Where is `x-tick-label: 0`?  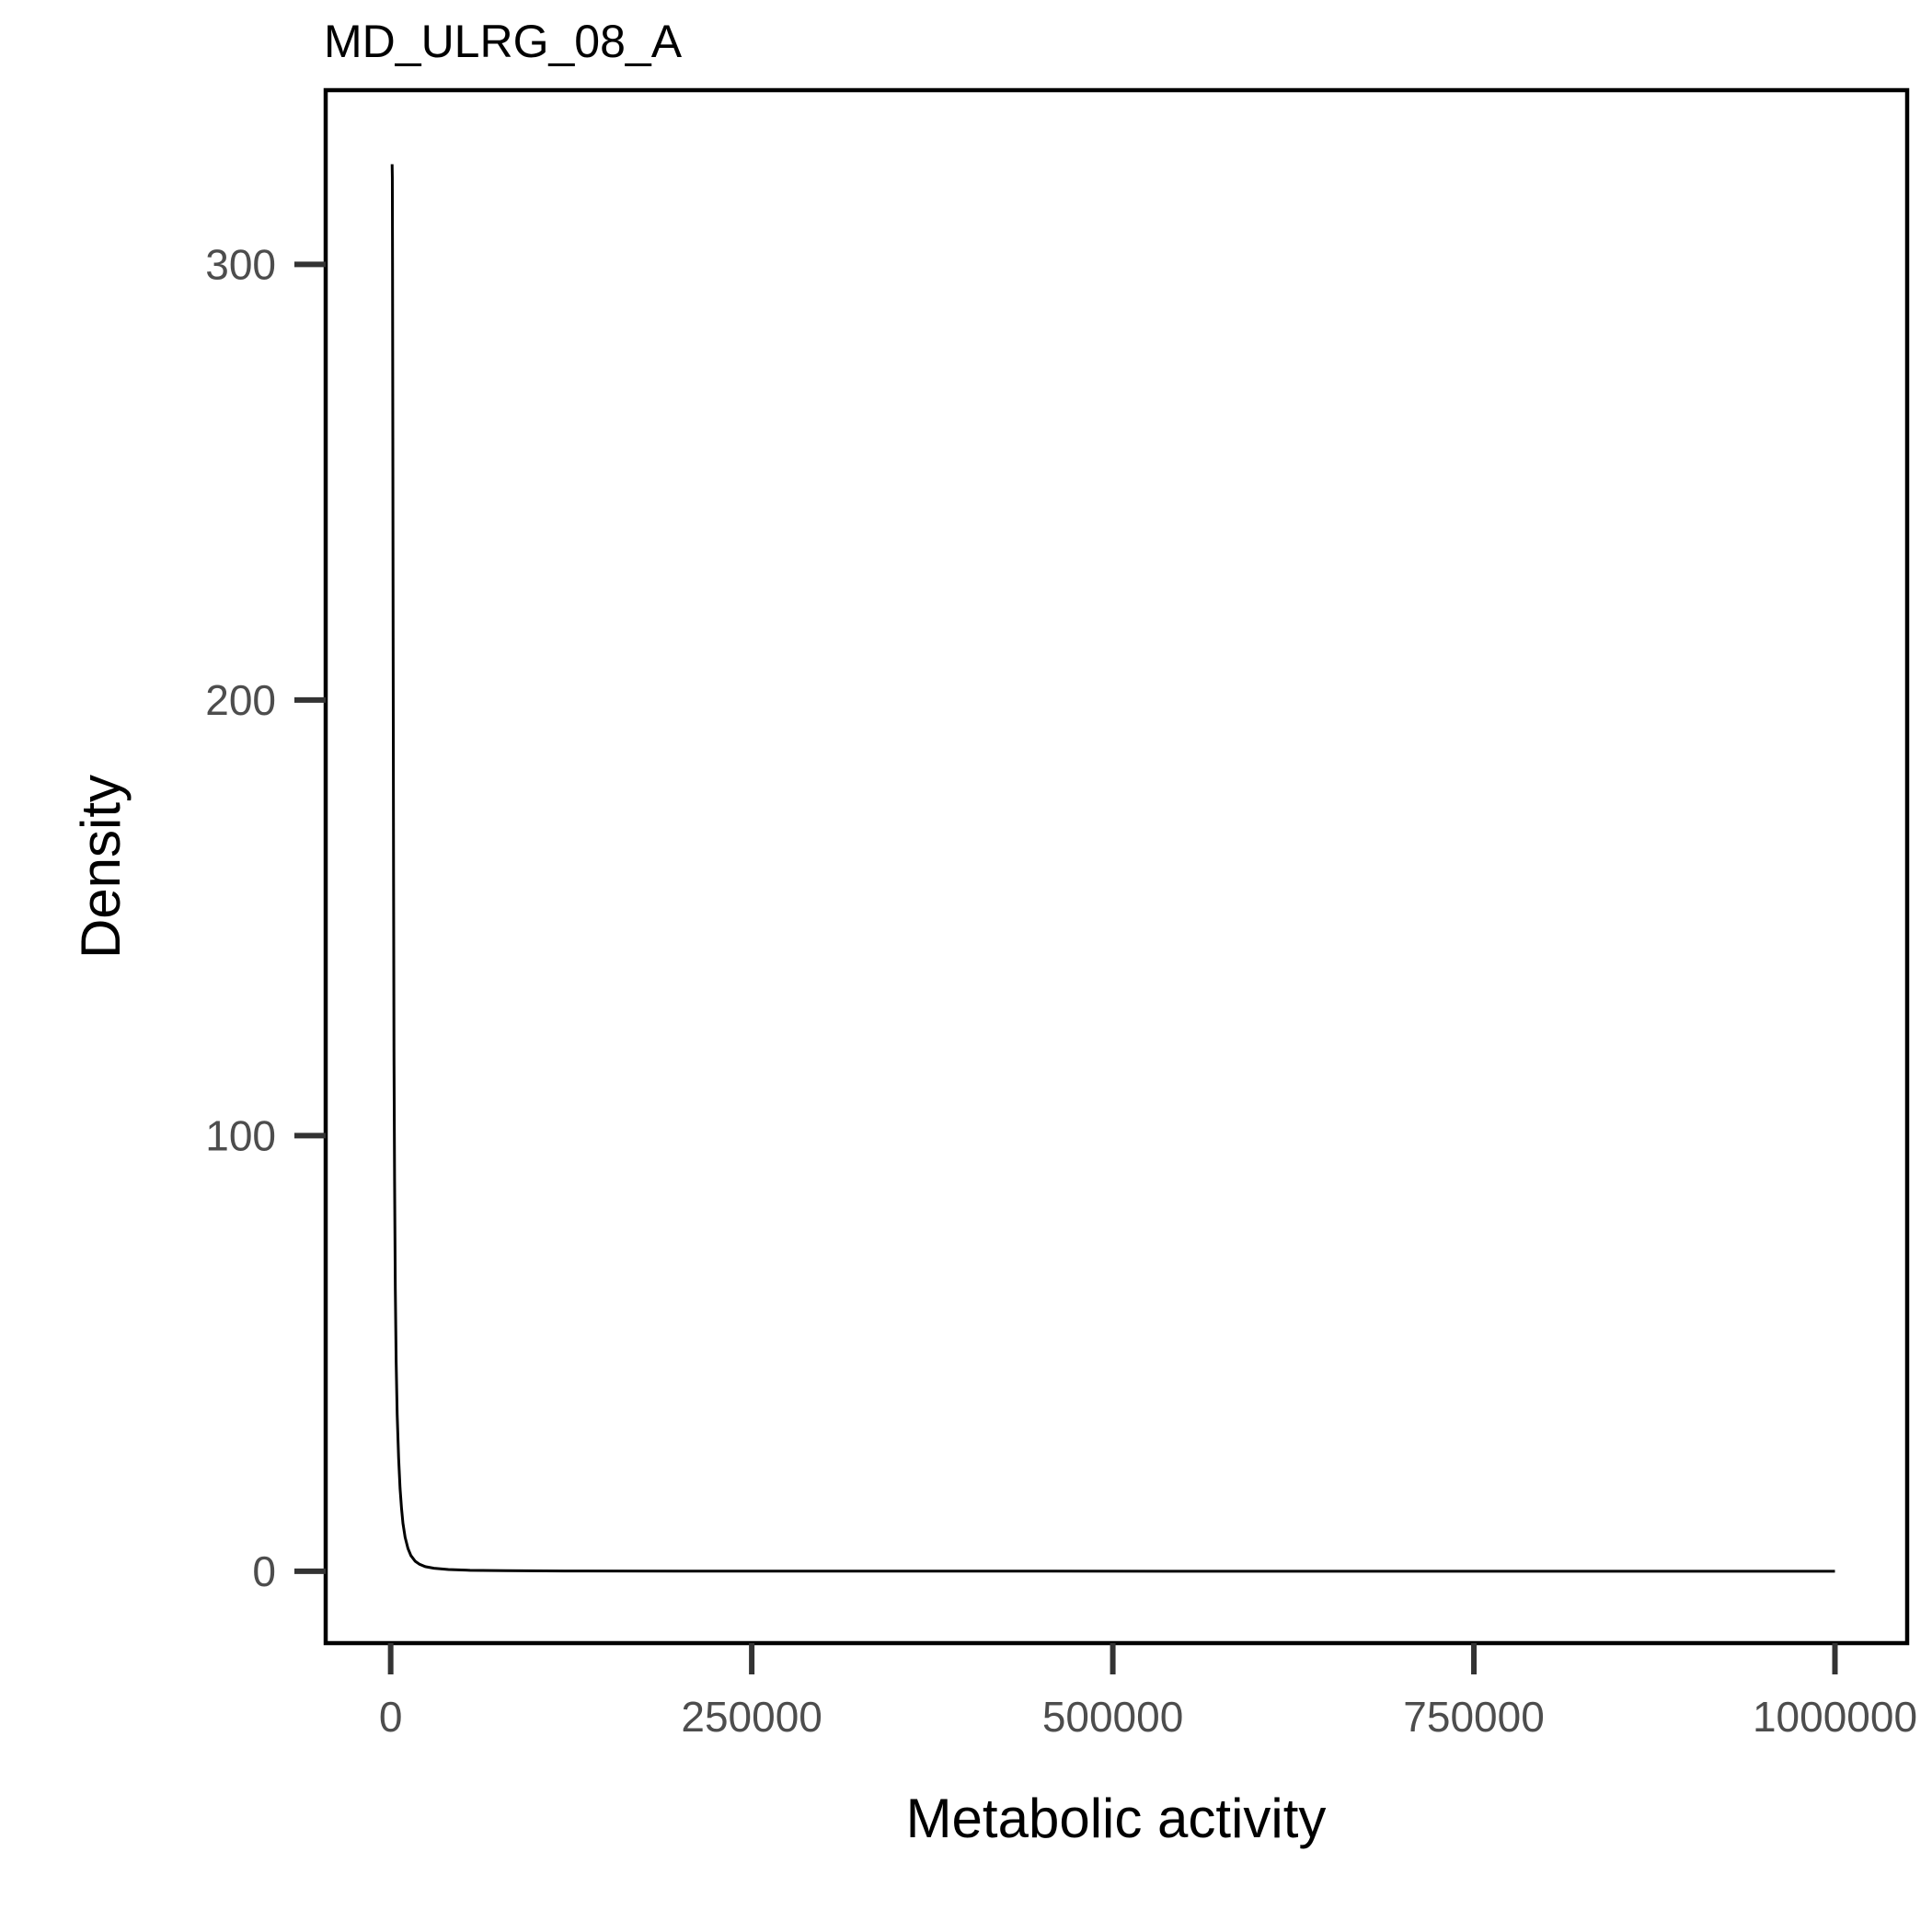
x-tick-label: 0 is located at coordinates (391, 1717).